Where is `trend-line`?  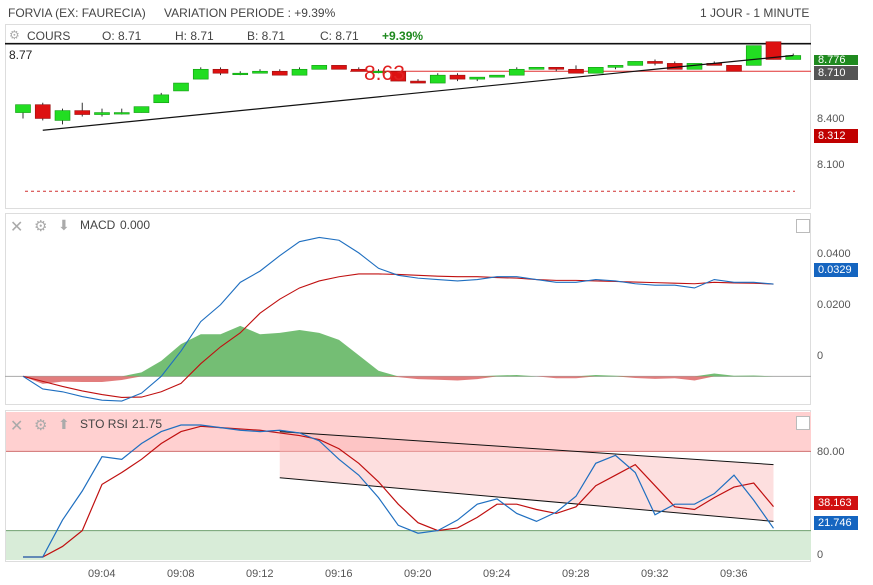
trend-line is located at coordinates (418, 92).